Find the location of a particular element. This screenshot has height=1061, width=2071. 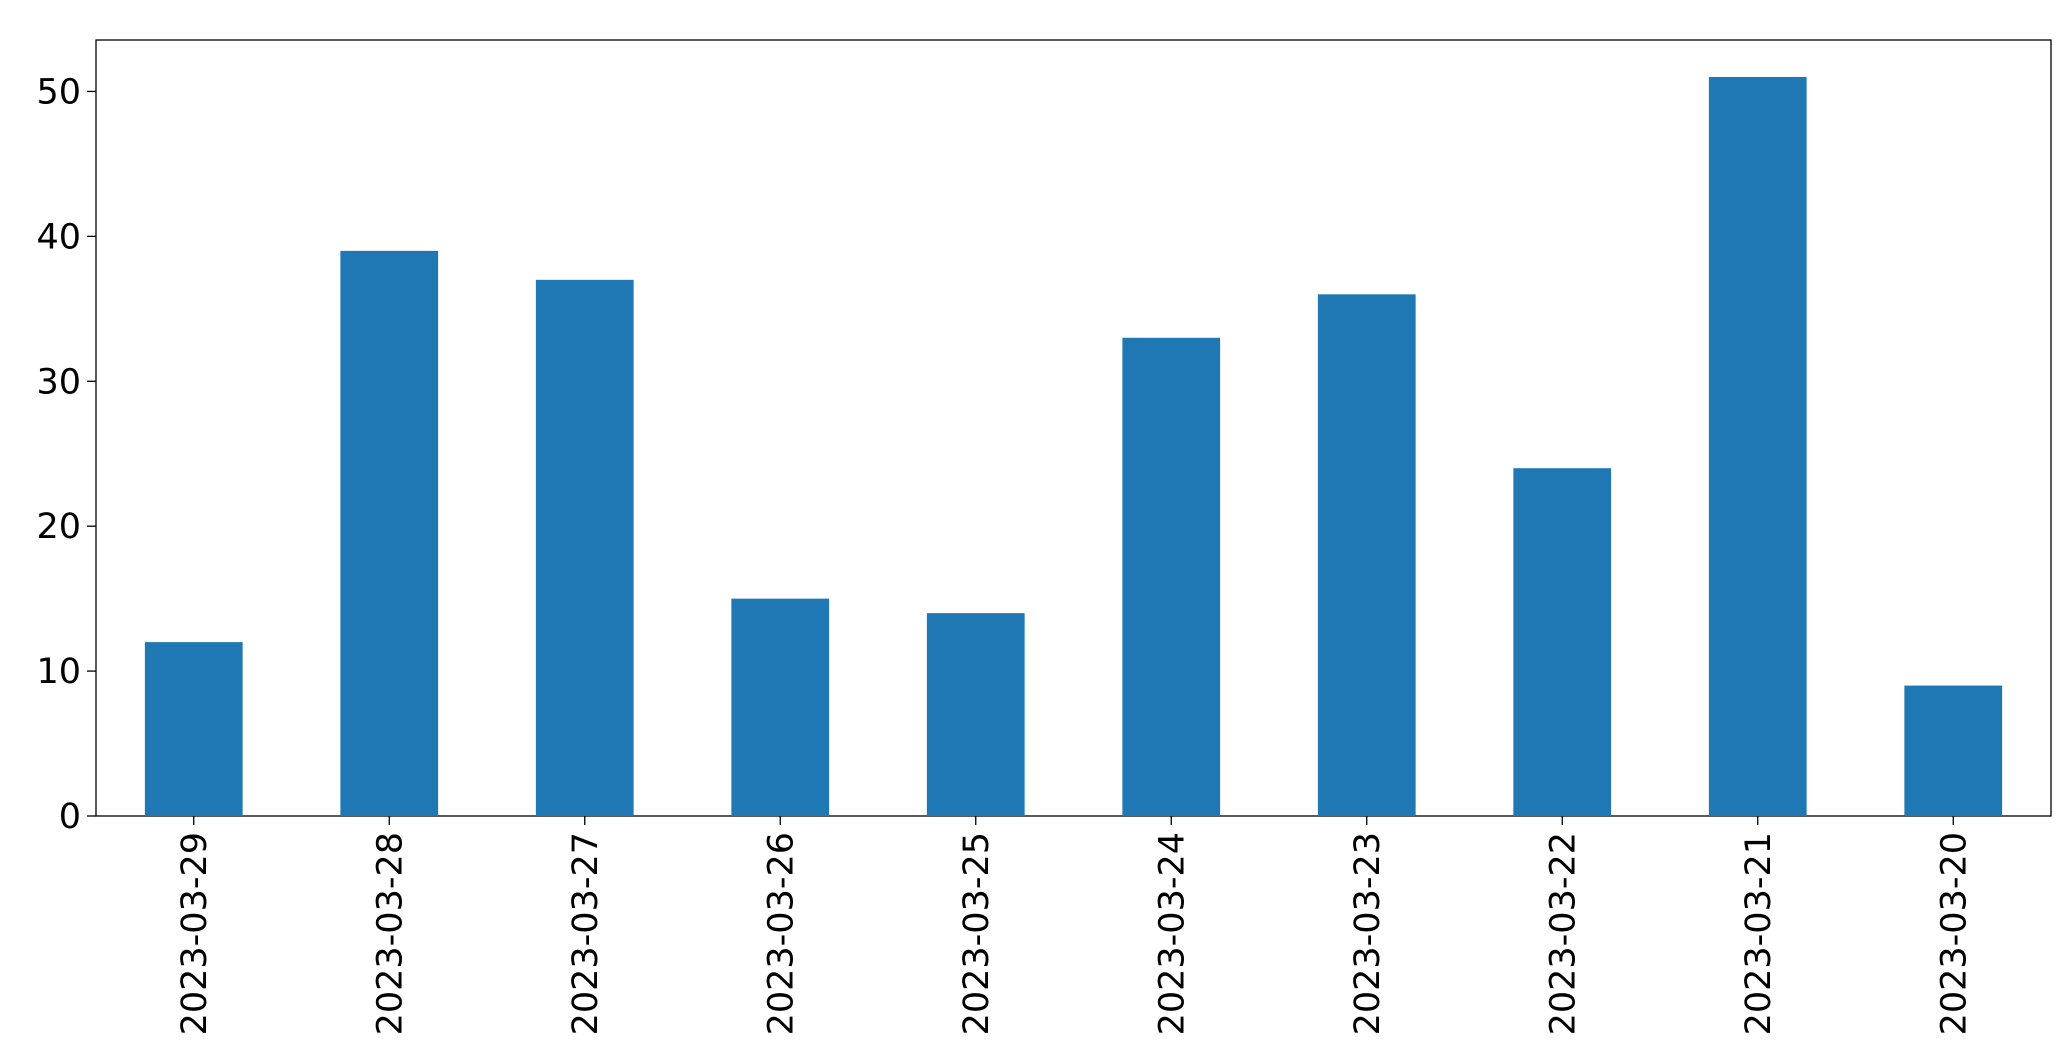

y-tick-label: 20 is located at coordinates (58, 527).